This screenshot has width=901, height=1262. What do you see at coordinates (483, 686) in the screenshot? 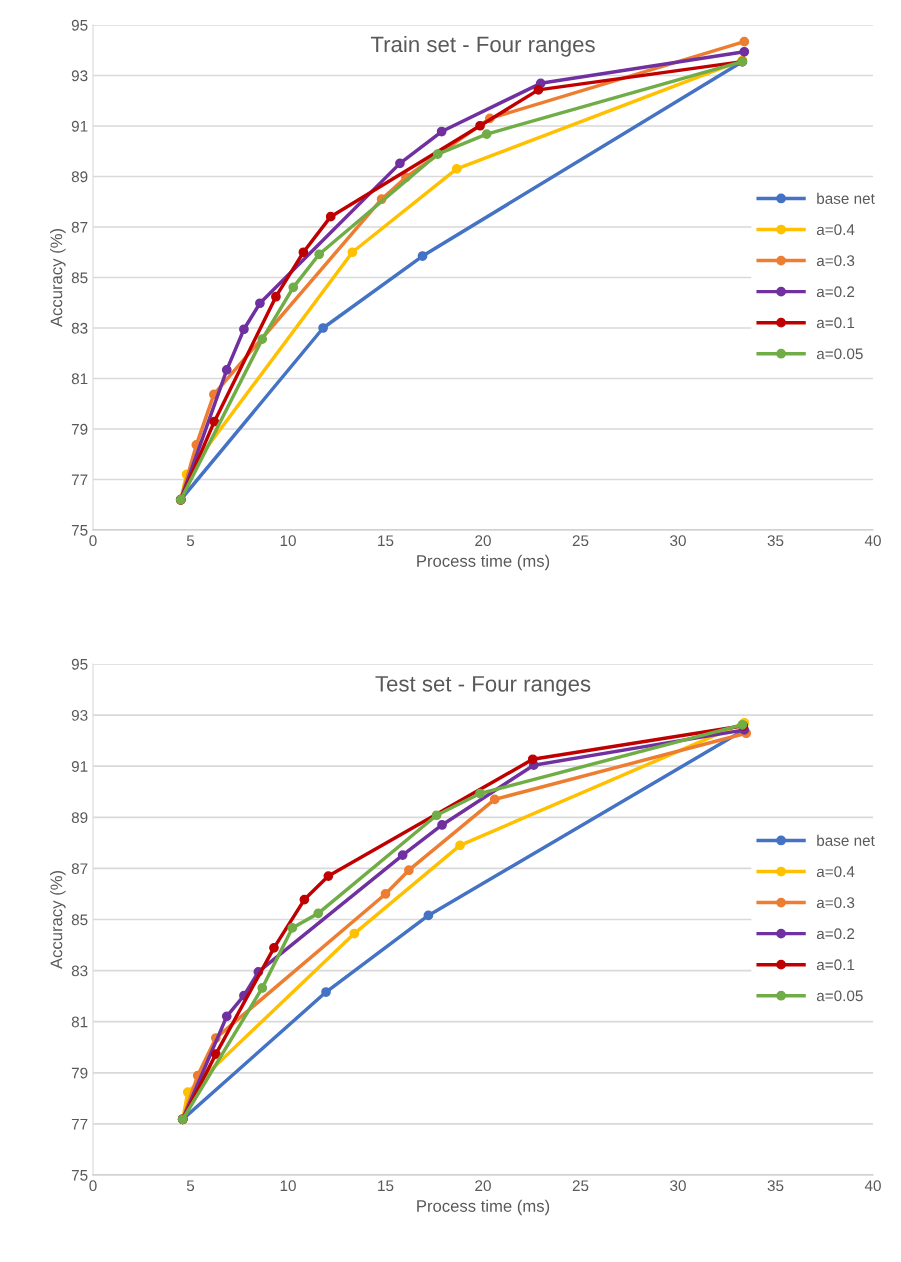
I see `chart-title: Test set - Four ranges` at bounding box center [483, 686].